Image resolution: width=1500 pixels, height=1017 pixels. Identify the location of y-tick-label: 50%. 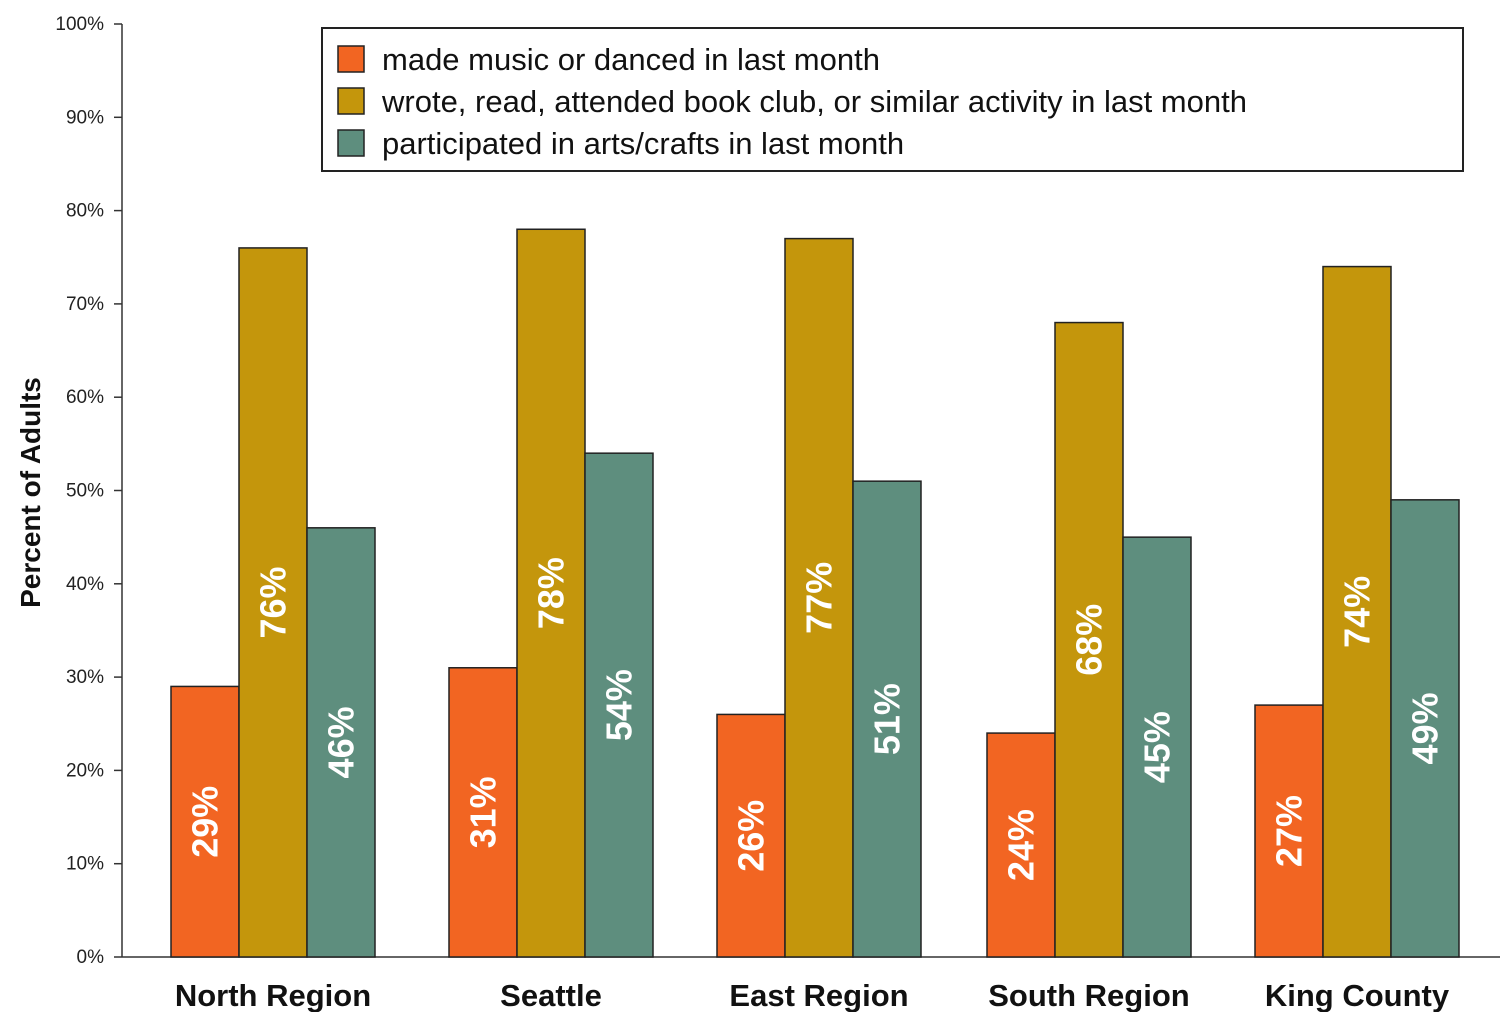
(85, 491).